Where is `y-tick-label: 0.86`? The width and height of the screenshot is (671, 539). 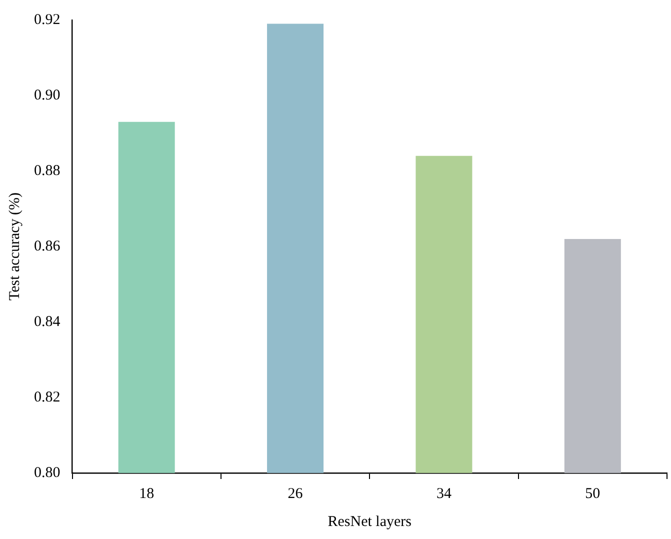
y-tick-label: 0.86 is located at coordinates (47, 246).